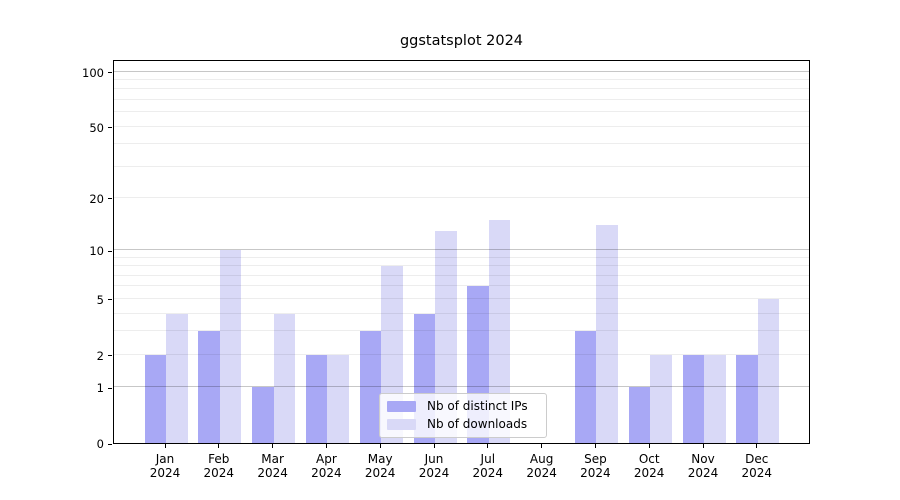  Describe the element at coordinates (165, 446) in the screenshot. I see `x-tick-jan` at that location.